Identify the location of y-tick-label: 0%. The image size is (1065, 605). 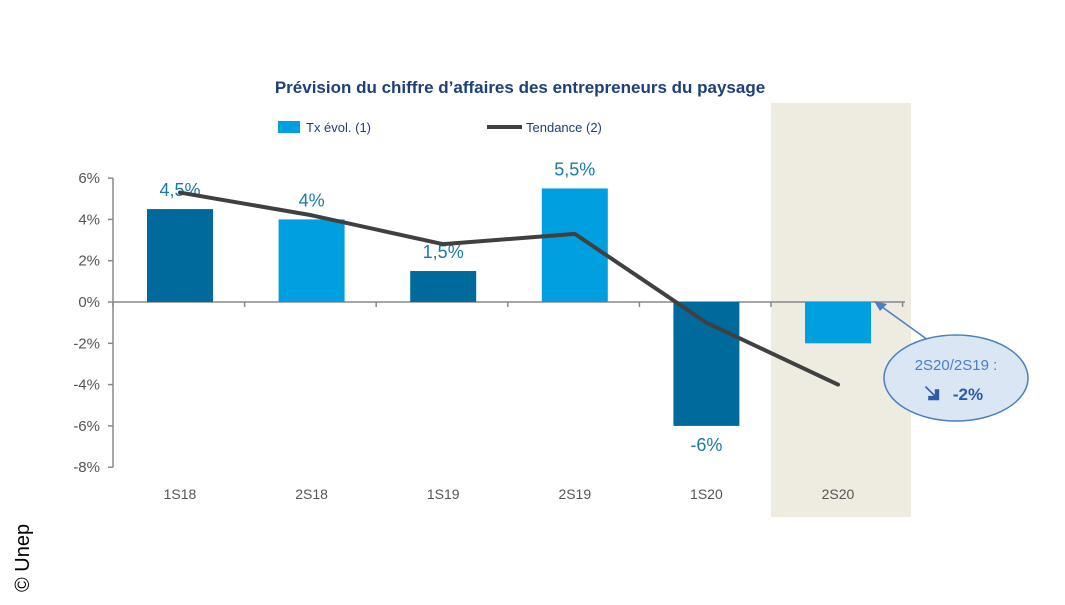
(89, 302).